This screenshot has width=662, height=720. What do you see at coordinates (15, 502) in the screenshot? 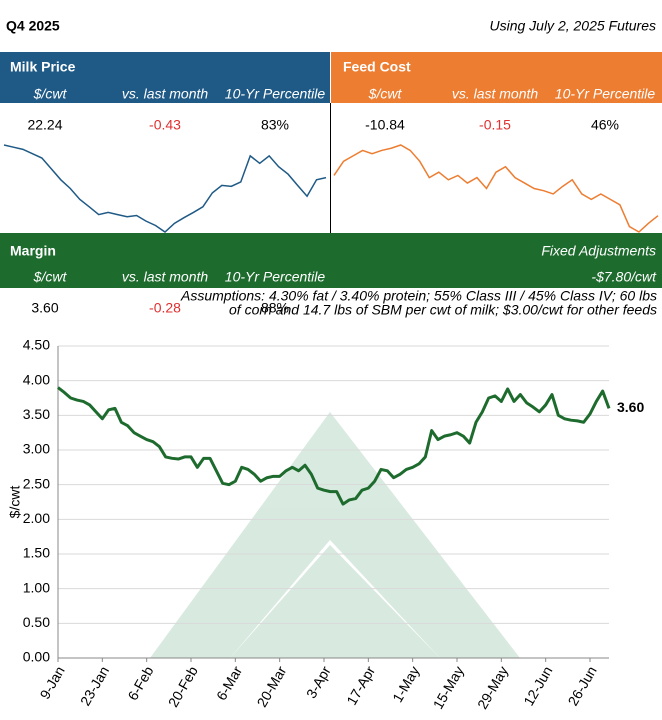
I see `y-axis-label: $/cwt` at bounding box center [15, 502].